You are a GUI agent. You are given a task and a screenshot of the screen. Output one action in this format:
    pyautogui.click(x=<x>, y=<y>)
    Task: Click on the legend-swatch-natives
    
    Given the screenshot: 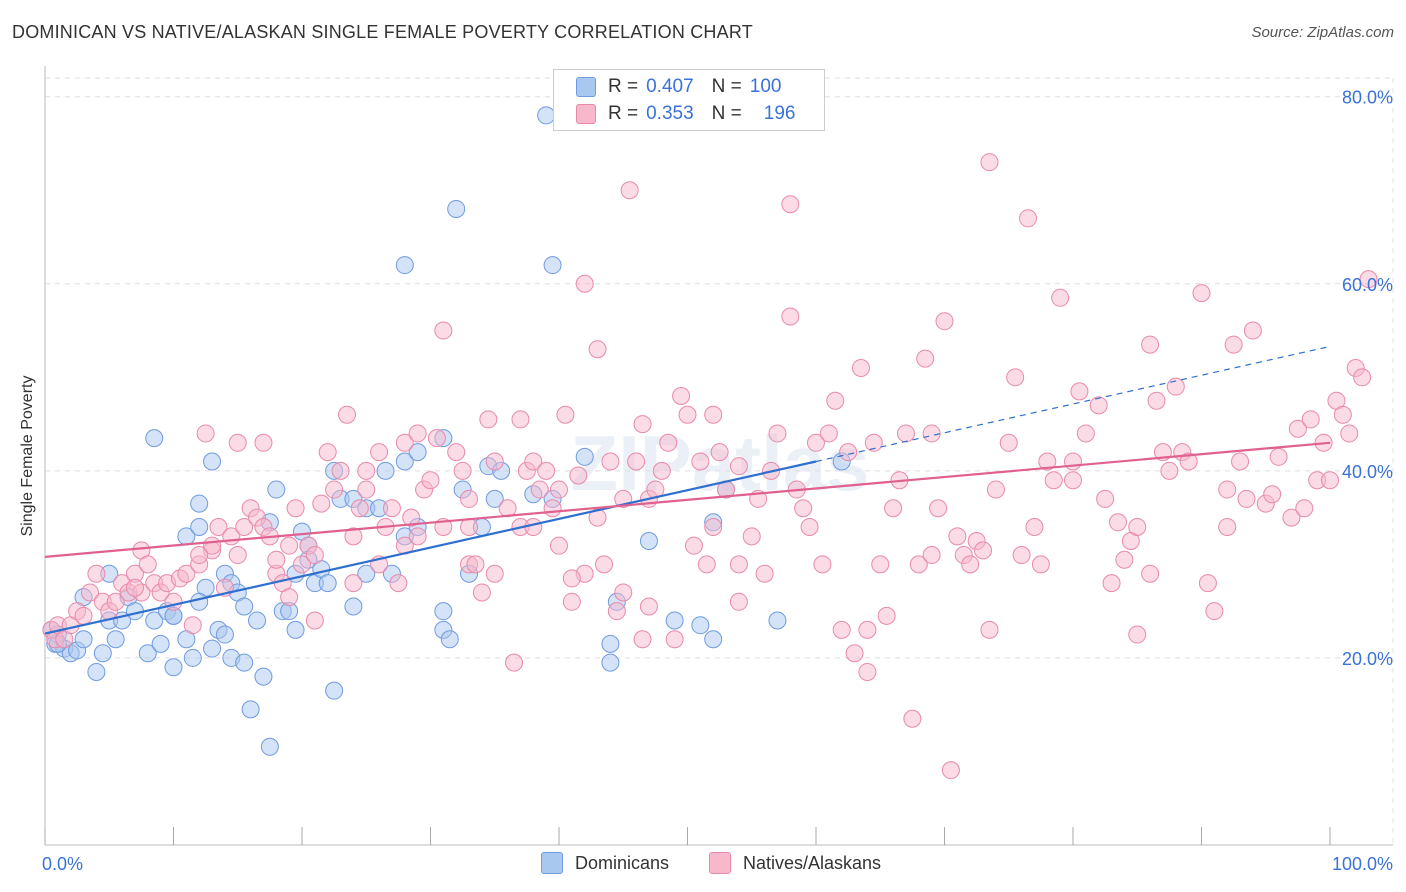 What is the action you would take?
    pyautogui.click(x=586, y=114)
    